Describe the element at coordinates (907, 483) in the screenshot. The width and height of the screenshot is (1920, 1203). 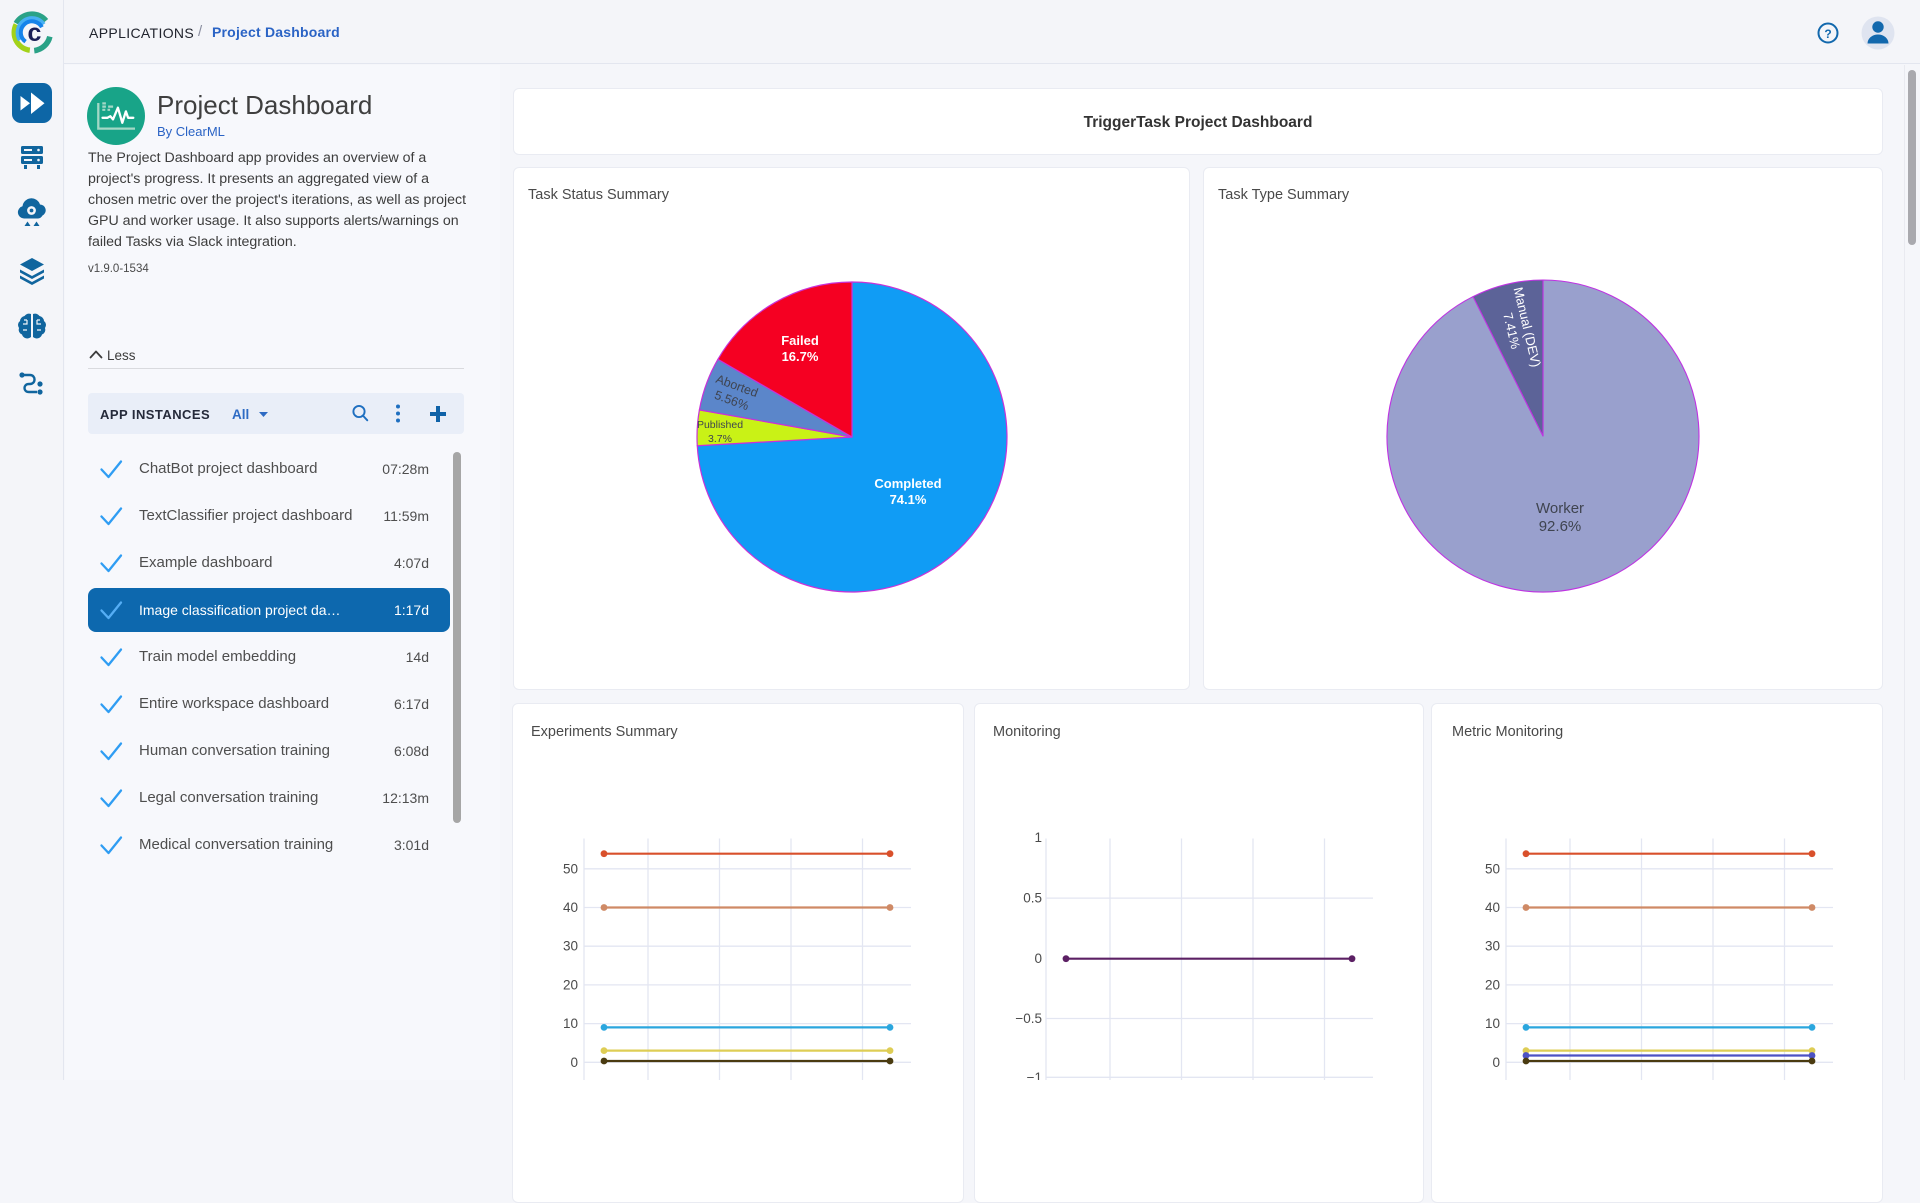
I see `svg-text: Completed` at that location.